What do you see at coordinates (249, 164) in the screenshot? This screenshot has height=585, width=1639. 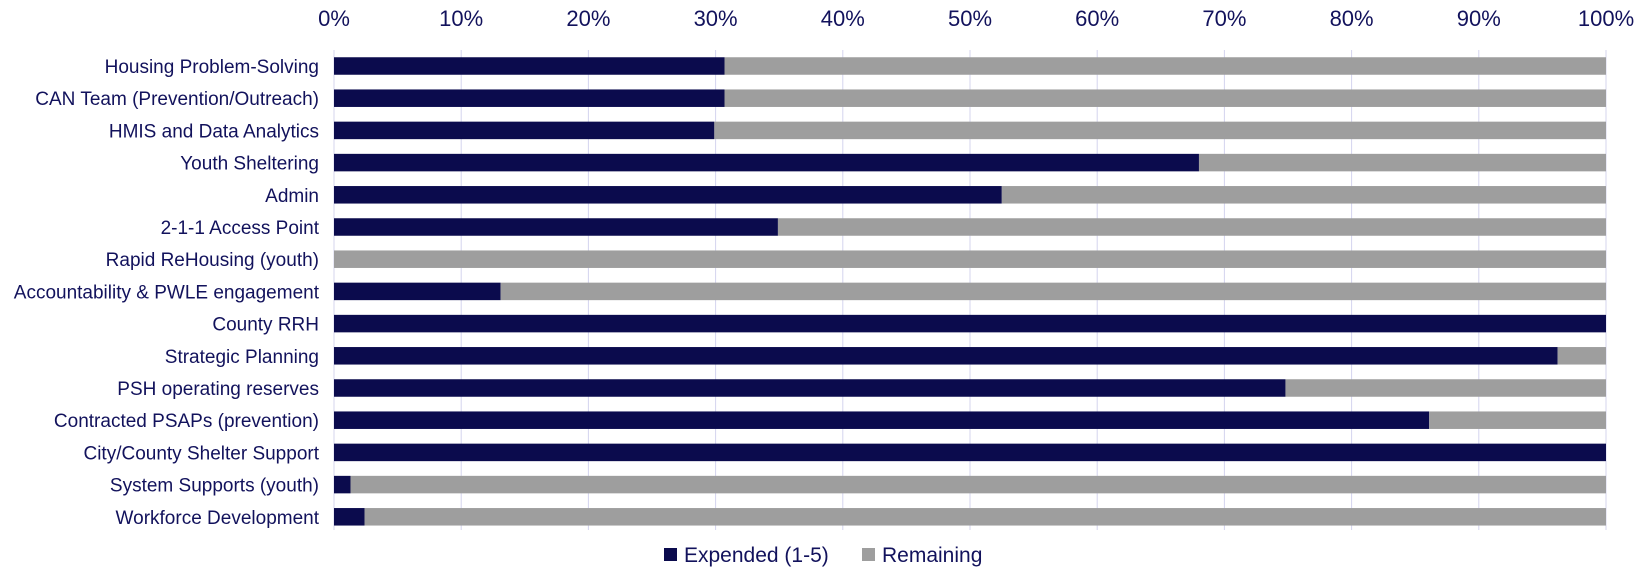 I see `category-label: Youth Sheltering` at bounding box center [249, 164].